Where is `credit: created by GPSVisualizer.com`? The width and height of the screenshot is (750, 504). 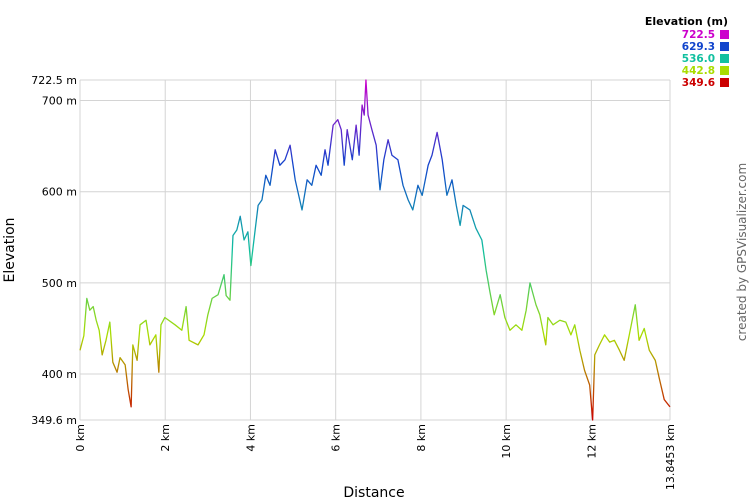
credit: created by GPSVisualizer.com is located at coordinates (742, 252).